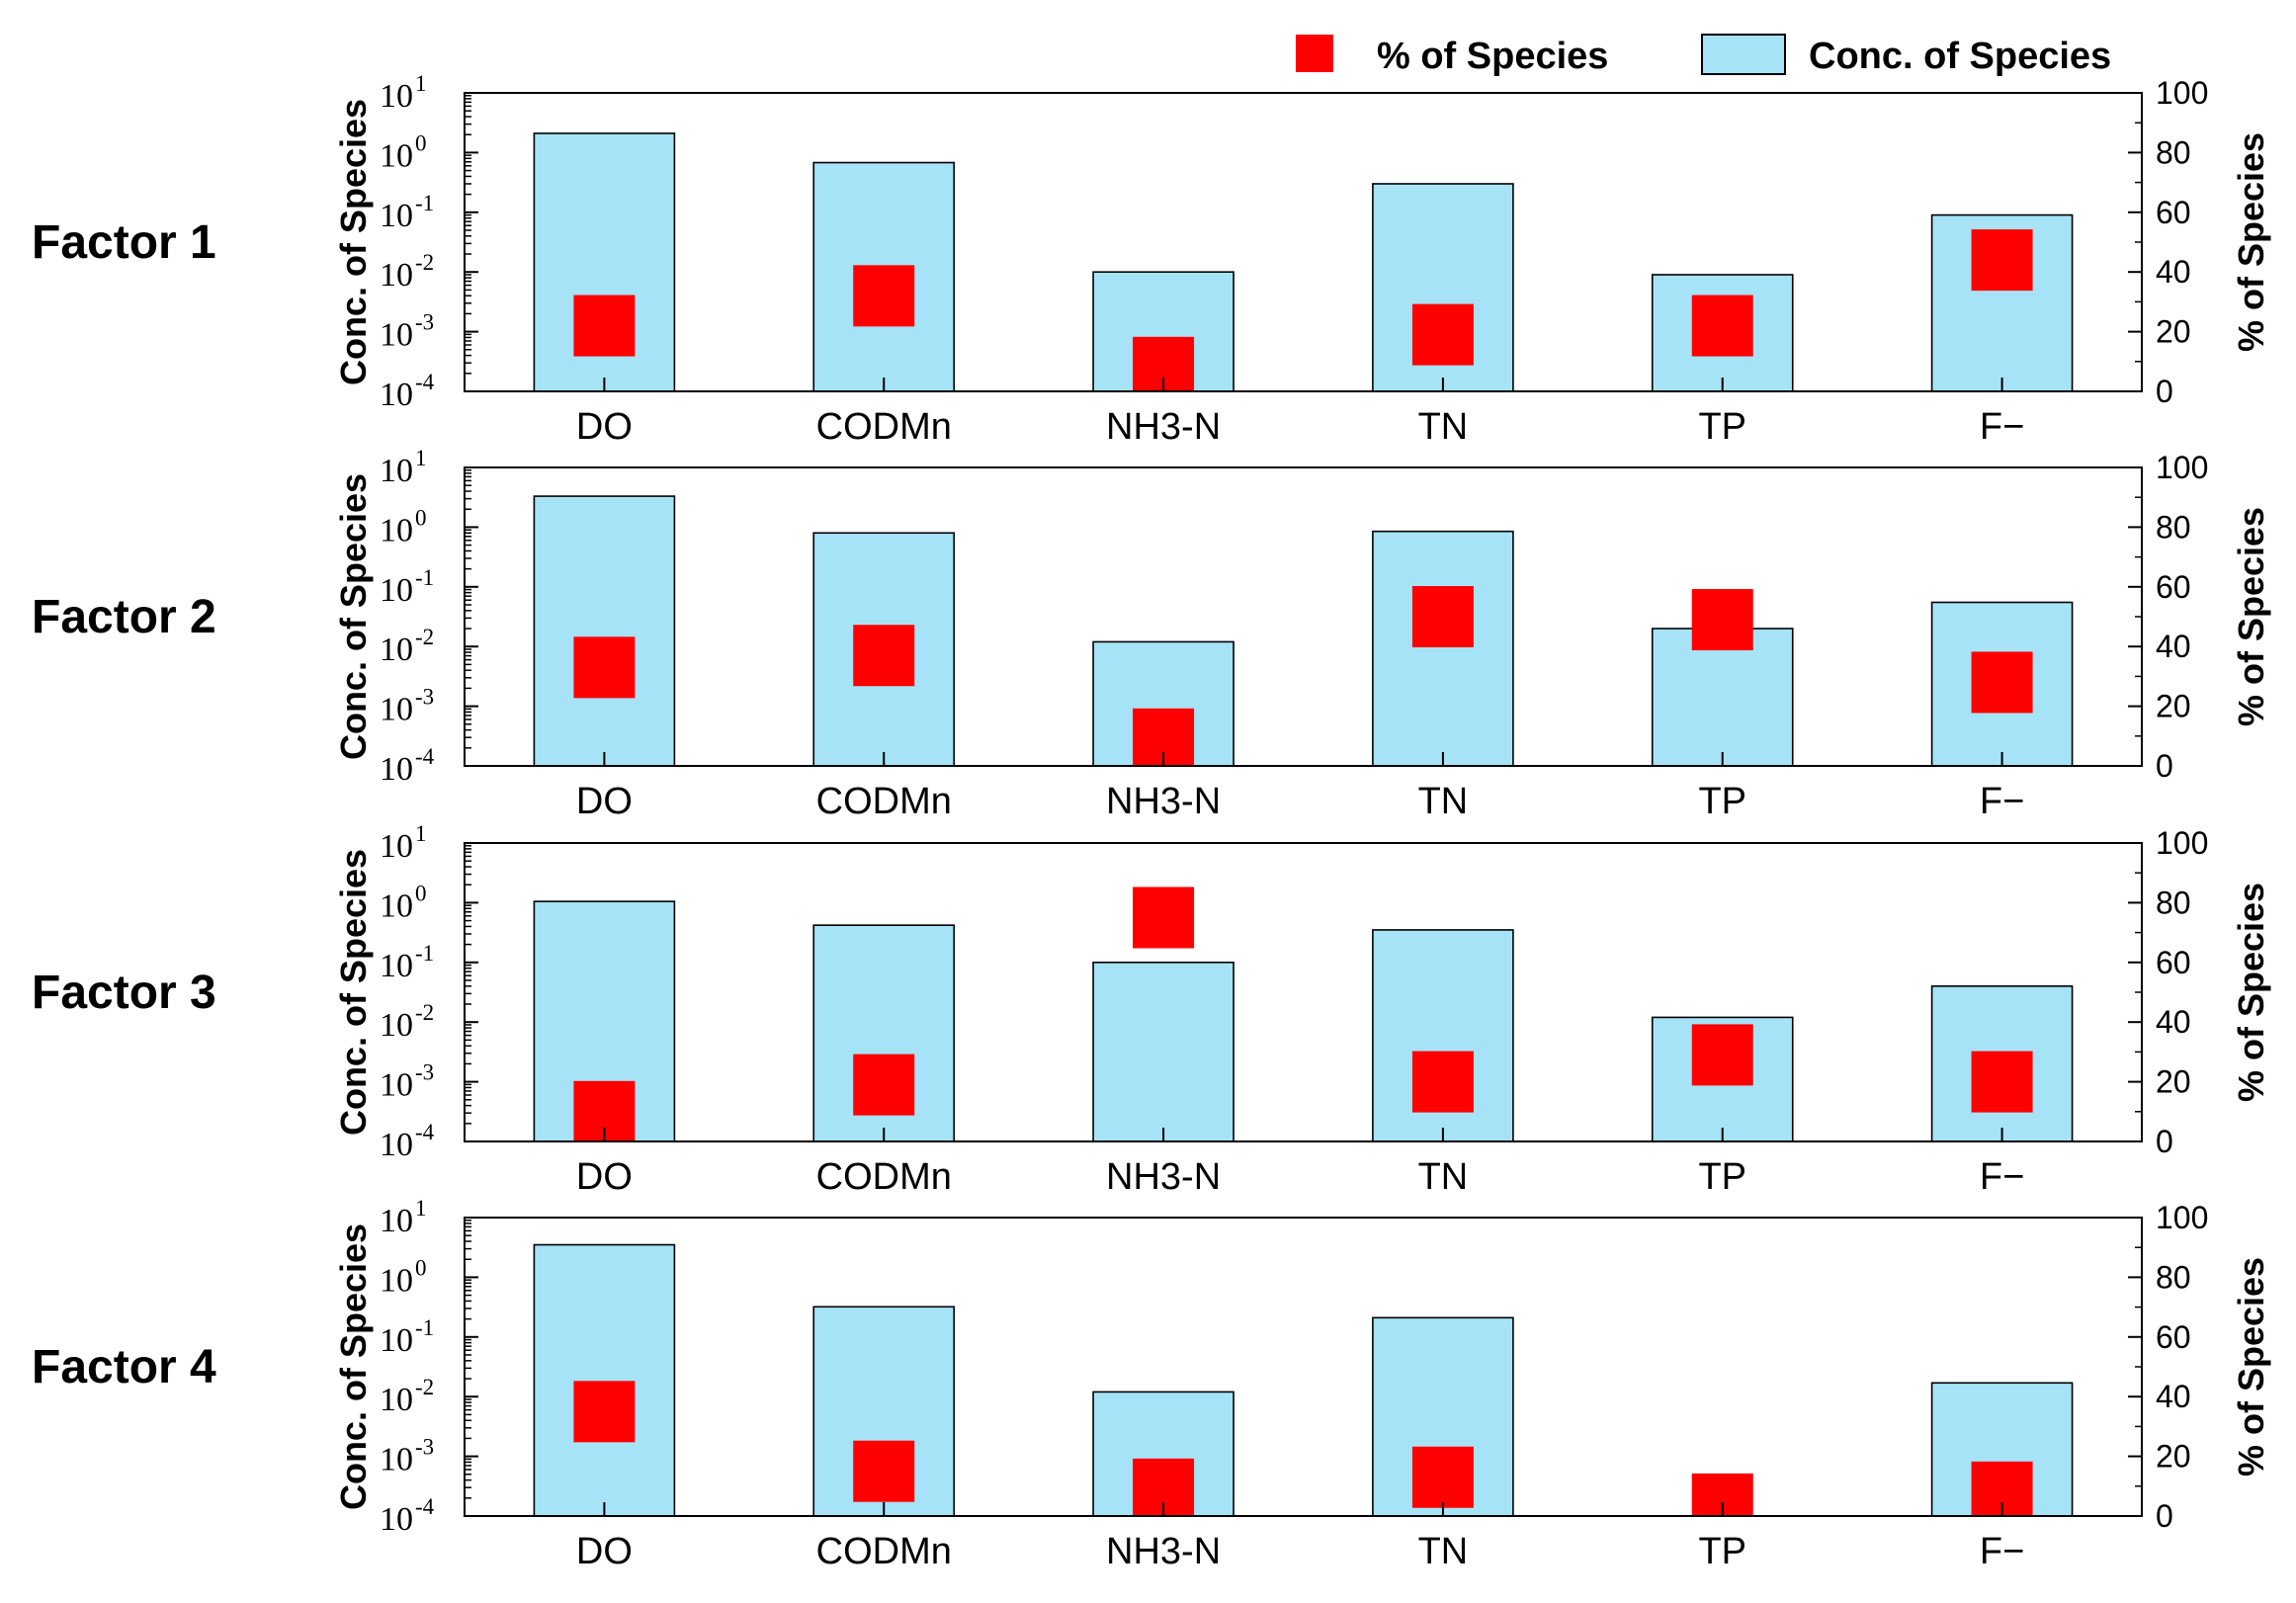 This screenshot has height=1603, width=2296. What do you see at coordinates (1960, 57) in the screenshot?
I see `legend-conc-label: Conc. of Species` at bounding box center [1960, 57].